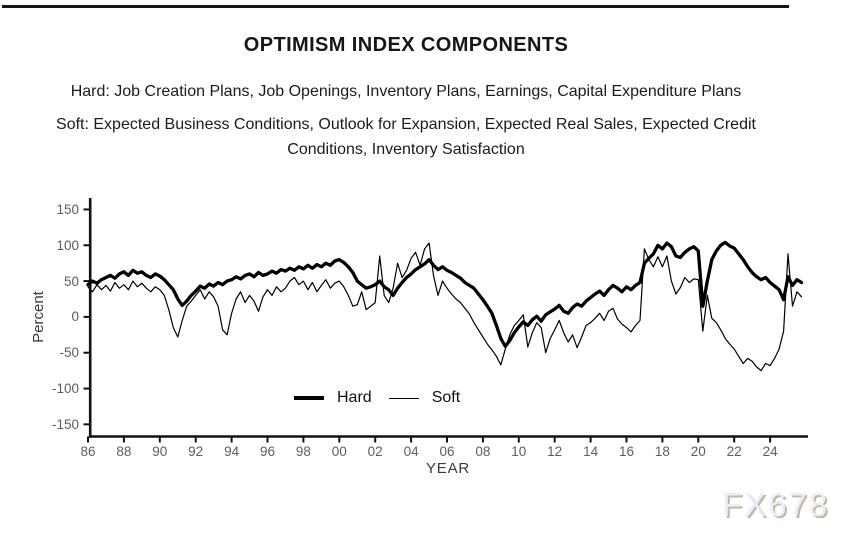  What do you see at coordinates (65, 424) in the screenshot?
I see `y-tick-label: -150` at bounding box center [65, 424].